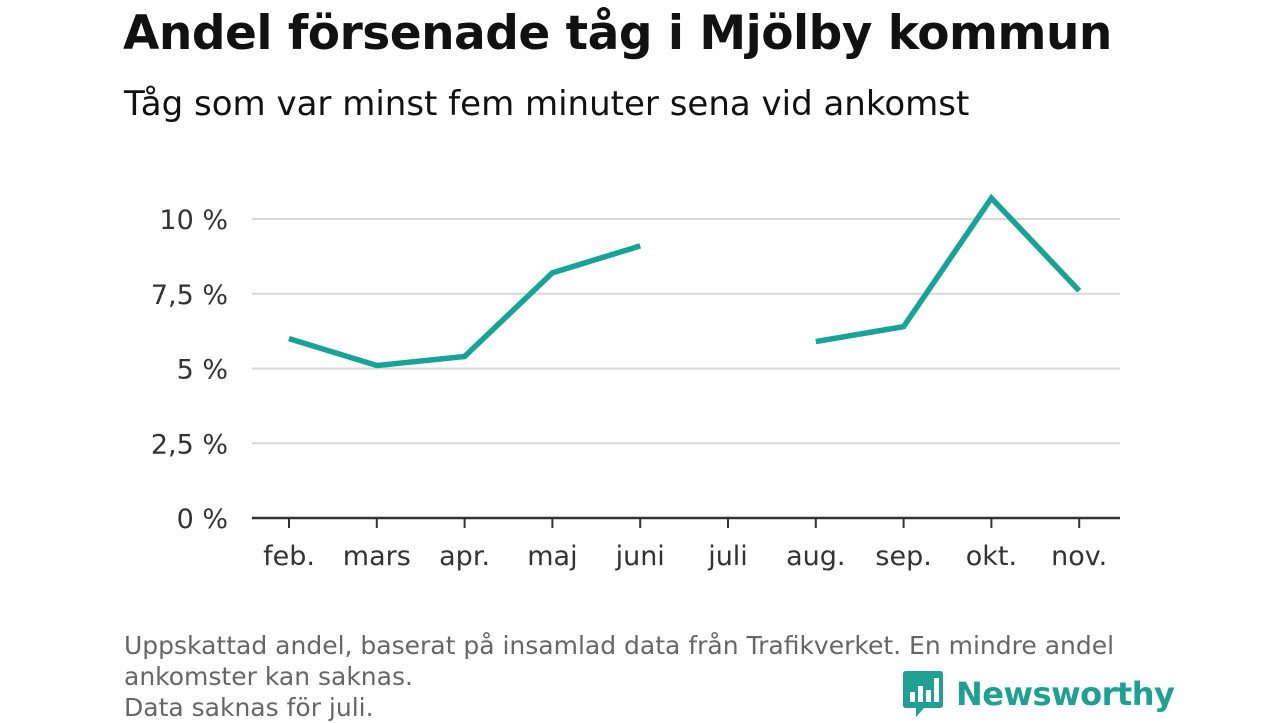  I want to click on y-axis-tick-labels: 0 % 2,5 % 5 % 7,5 % 10 %, so click(189, 370).